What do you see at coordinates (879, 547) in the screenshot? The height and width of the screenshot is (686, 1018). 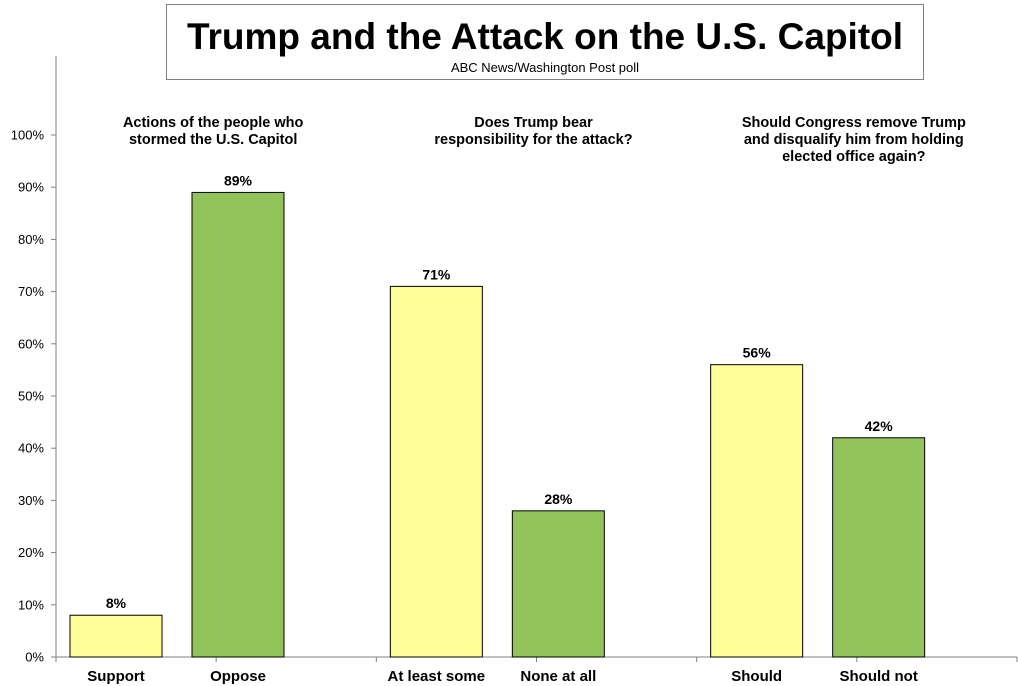 I see `bar-should-not` at bounding box center [879, 547].